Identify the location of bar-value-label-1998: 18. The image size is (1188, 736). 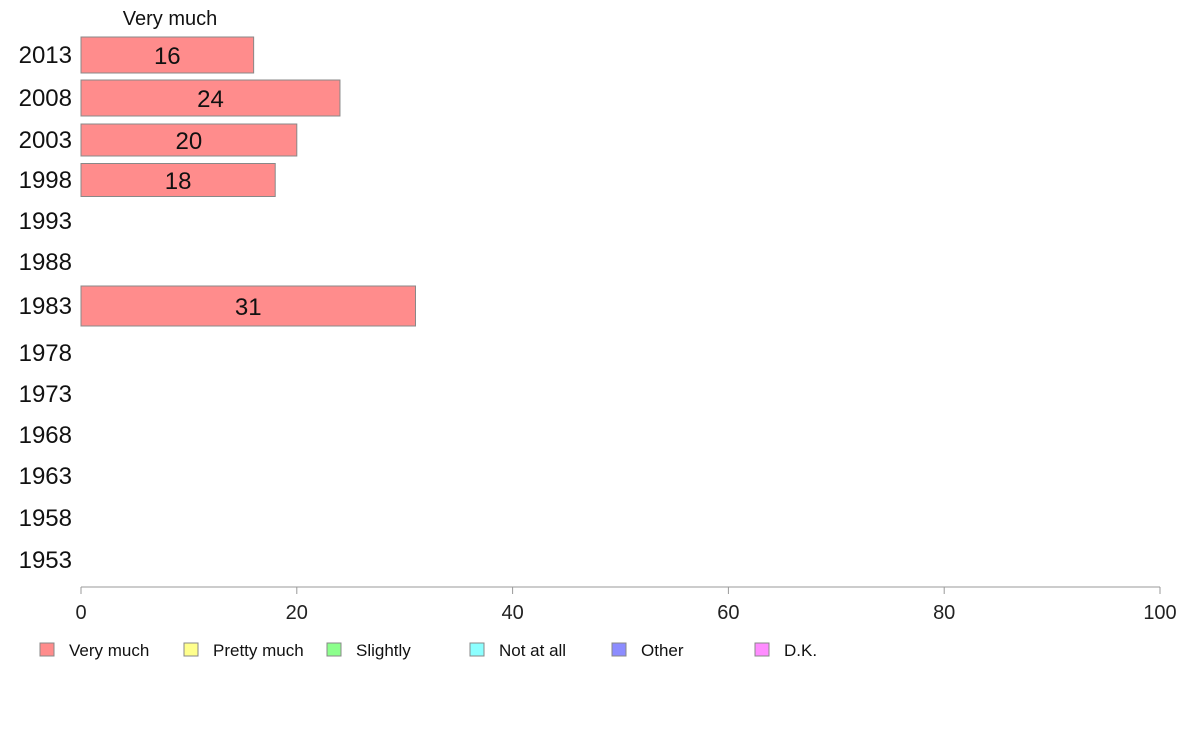
(178, 181).